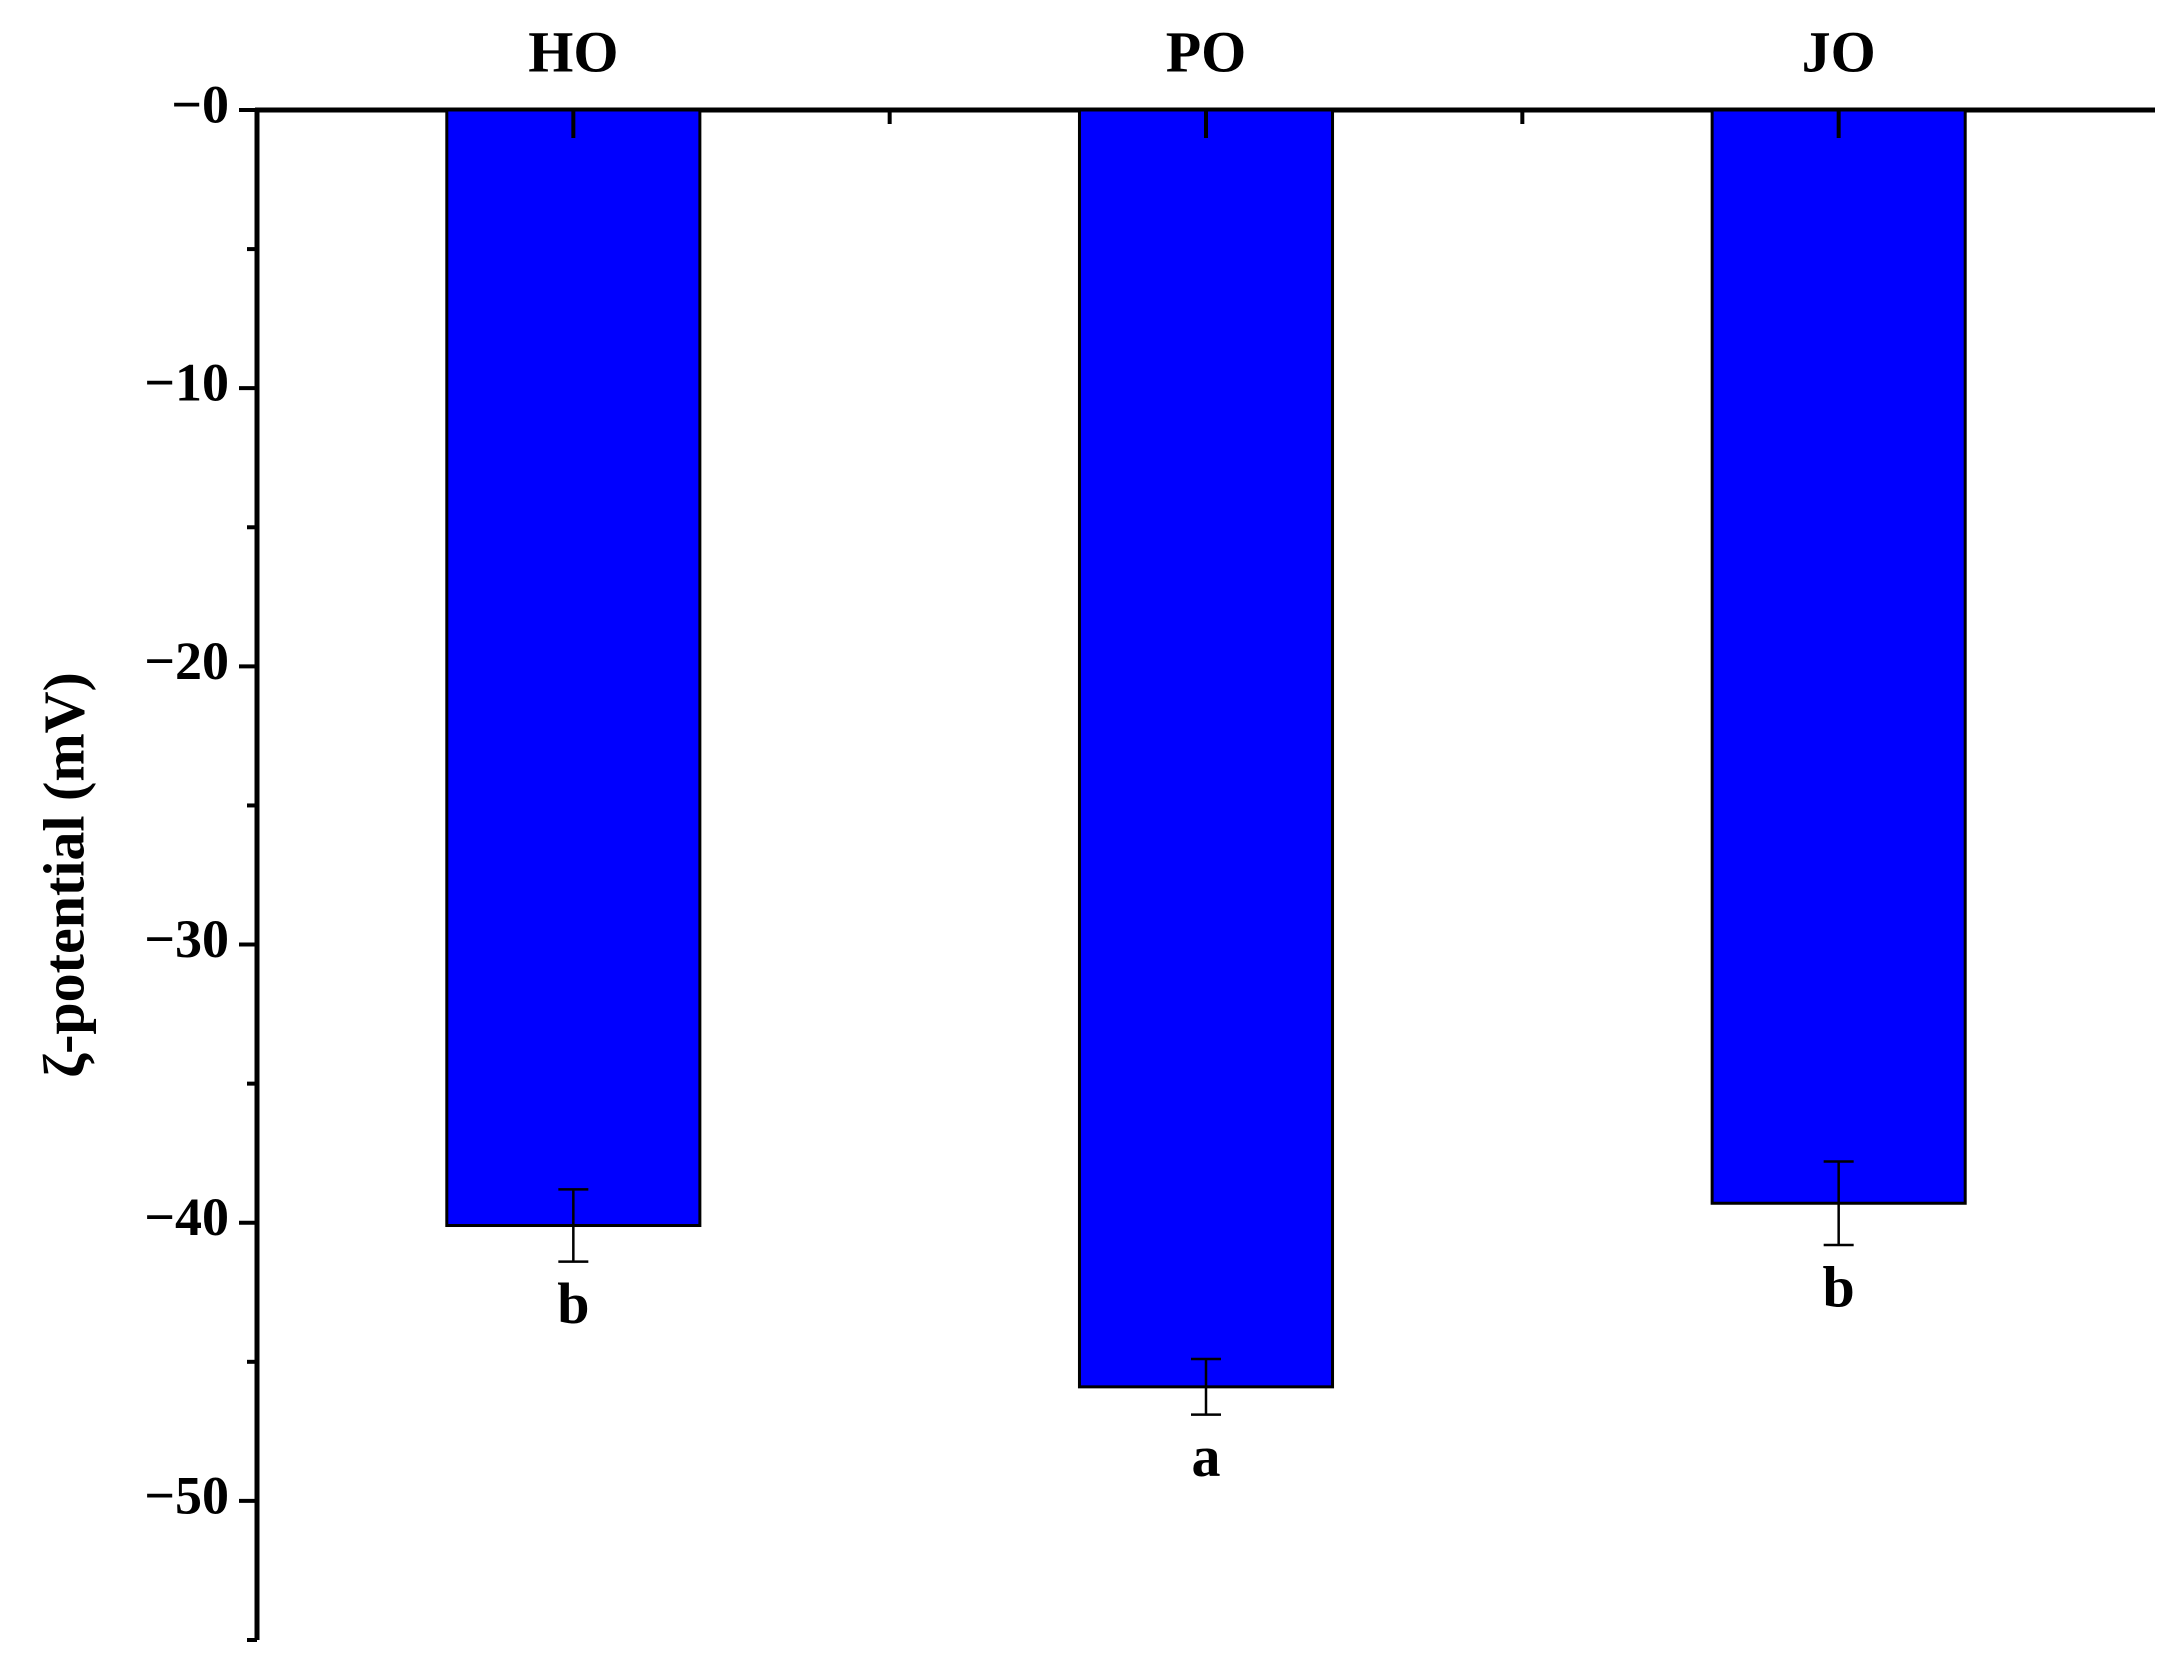  I want to click on y-tick-label: −50, so click(186, 1495).